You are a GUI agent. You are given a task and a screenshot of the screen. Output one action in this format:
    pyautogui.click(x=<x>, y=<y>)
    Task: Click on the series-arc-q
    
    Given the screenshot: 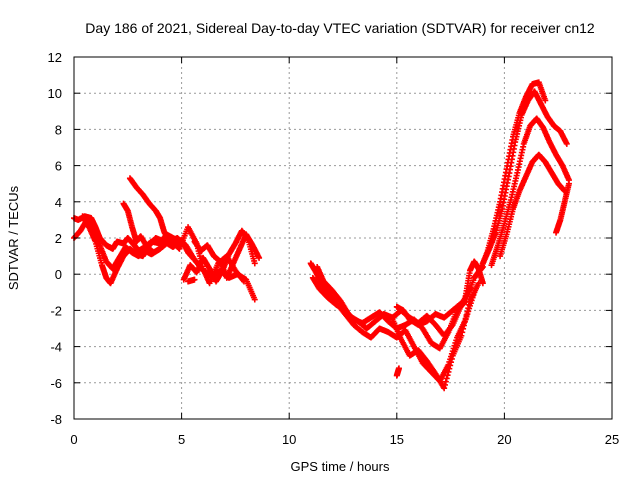 What is the action you would take?
    pyautogui.click(x=474, y=278)
    